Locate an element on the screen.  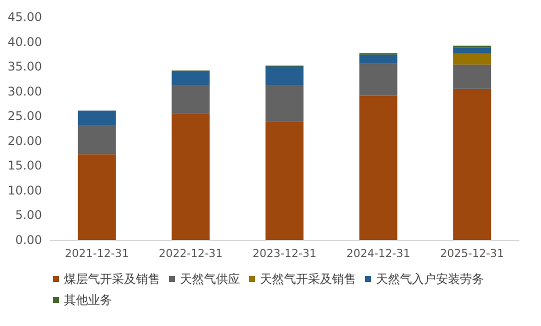
x-tick-label: 2025-12-31 is located at coordinates (472, 253).